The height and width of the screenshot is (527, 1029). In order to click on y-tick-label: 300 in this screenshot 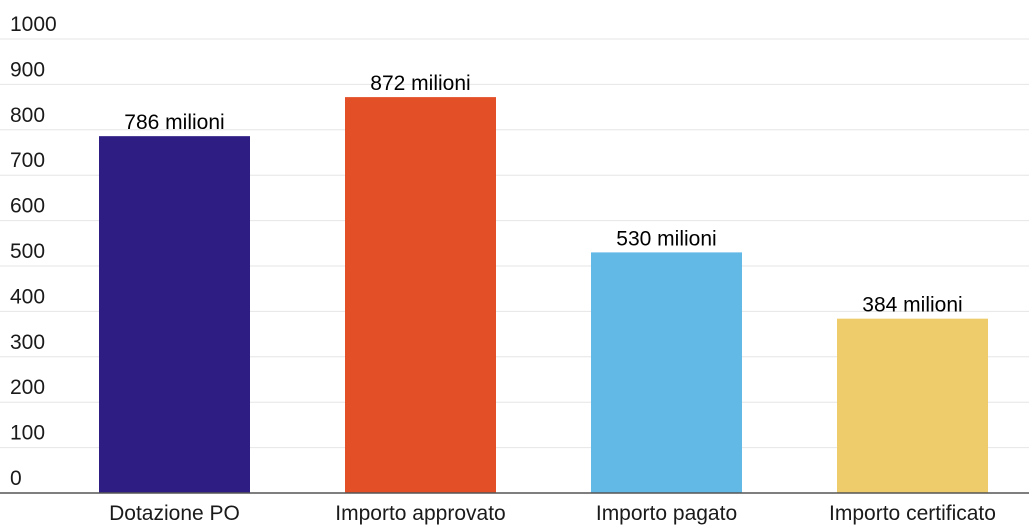, I will do `click(27, 342)`.